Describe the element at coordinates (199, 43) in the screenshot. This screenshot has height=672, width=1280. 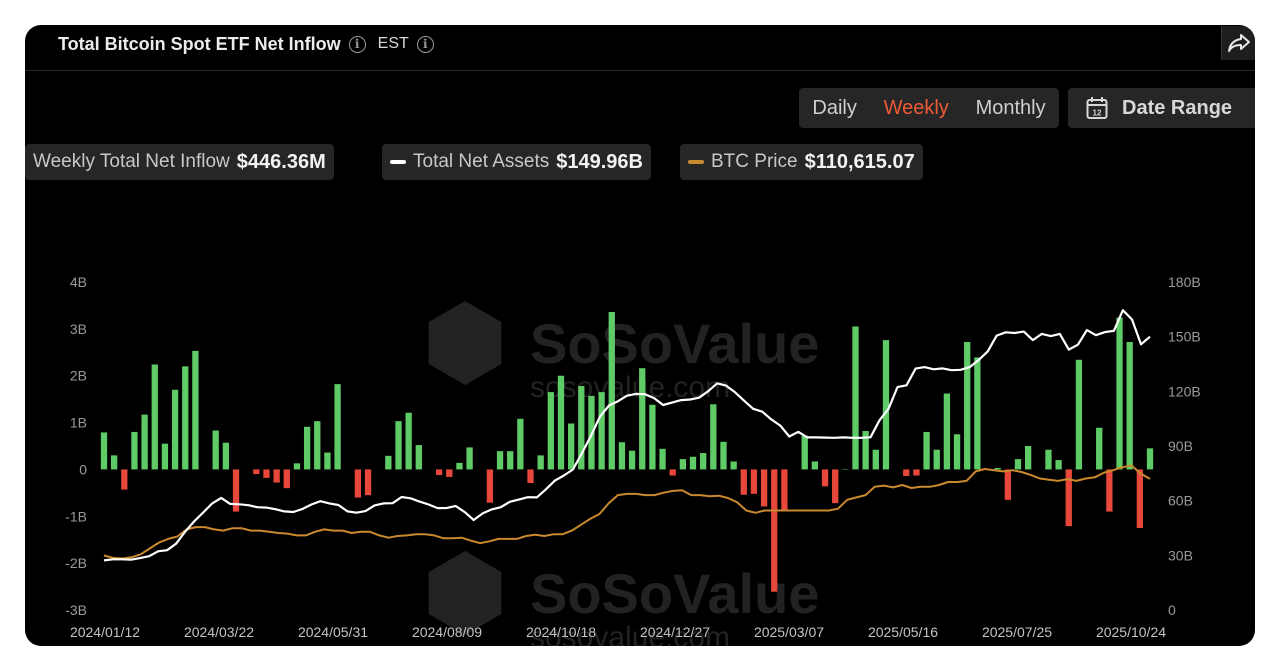
I see `chart-title: Total Bitcoin Spot ETF Net Inflow` at that location.